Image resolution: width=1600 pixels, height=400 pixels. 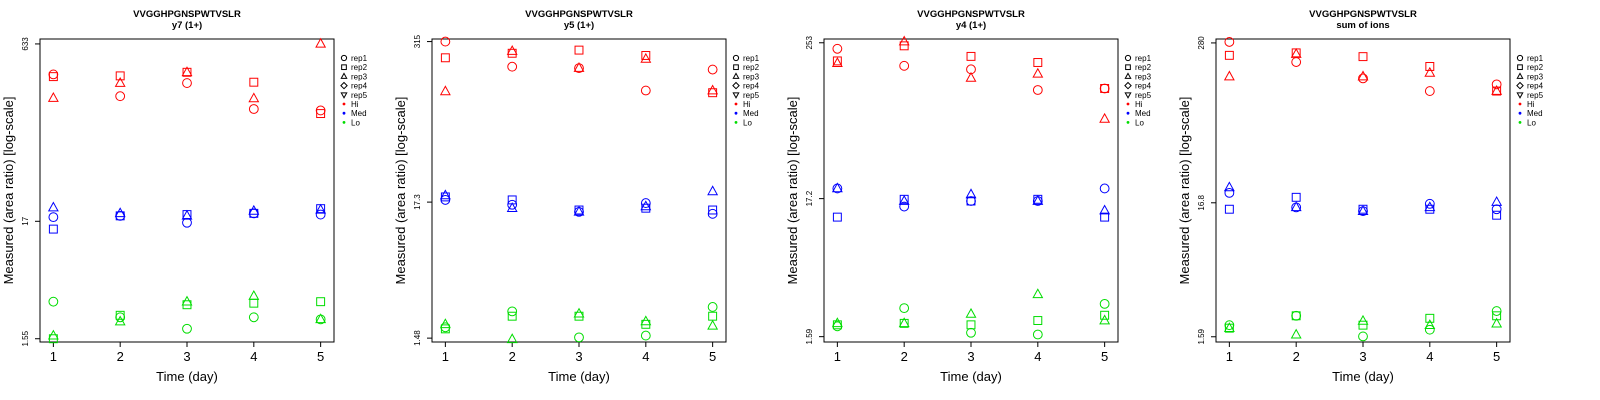 What do you see at coordinates (1363, 190) in the screenshot?
I see `plot-frame` at bounding box center [1363, 190].